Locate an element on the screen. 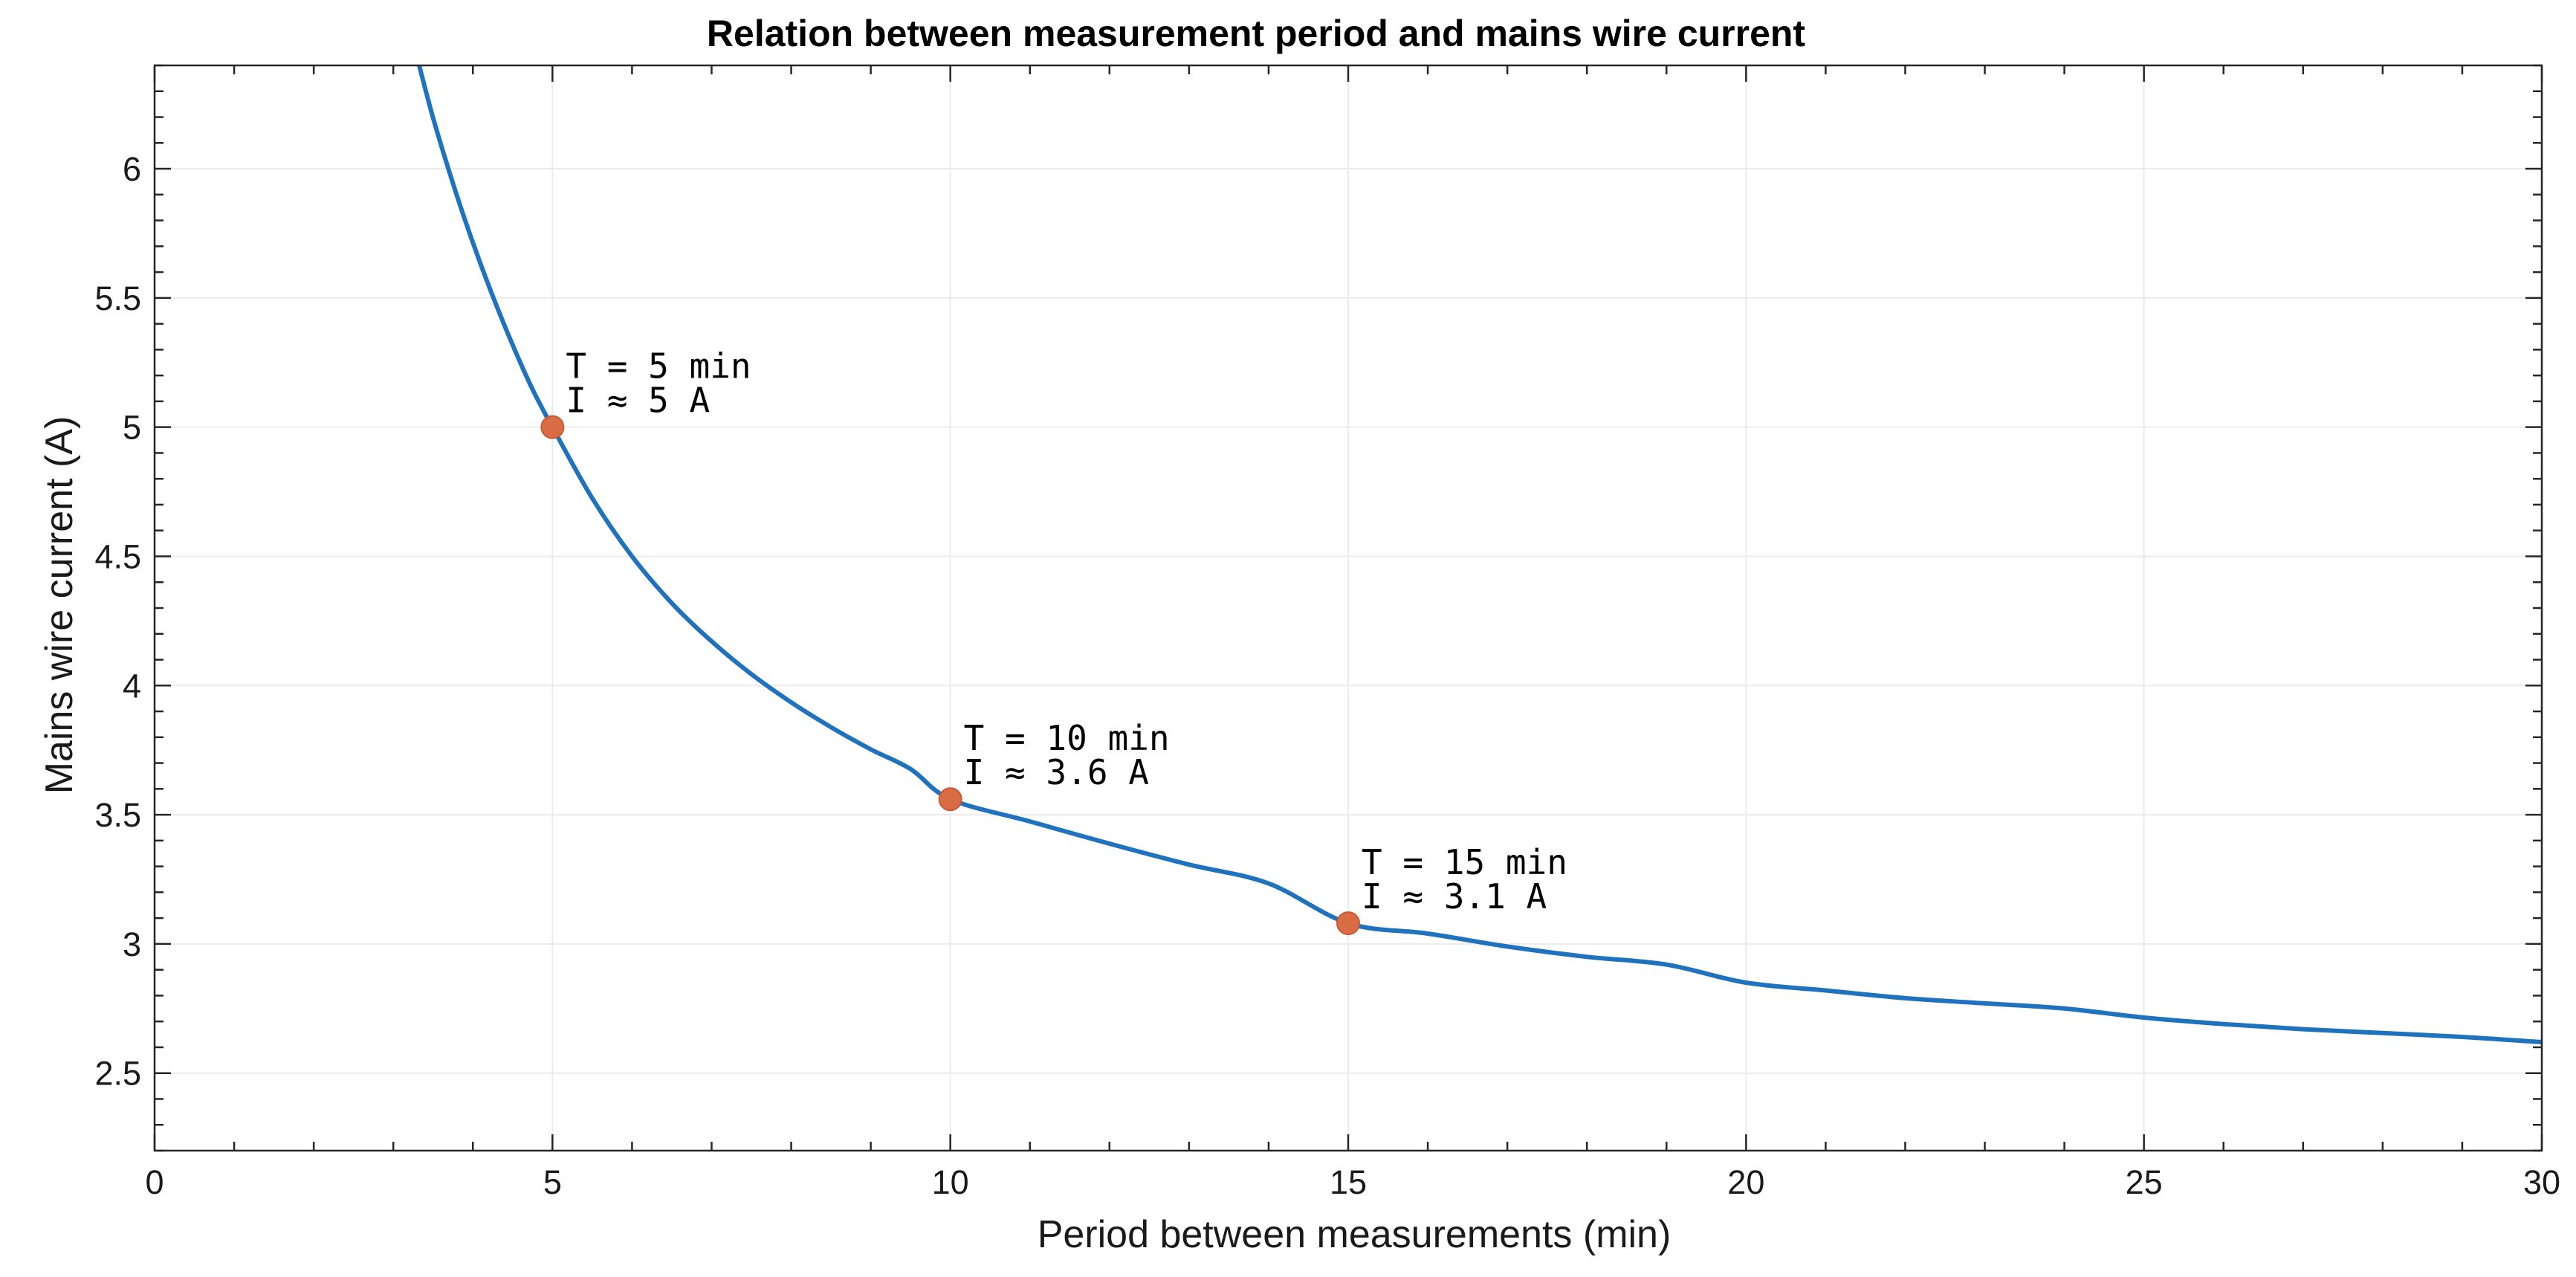  annotation-current: I ≈ 3.6 A is located at coordinates (1056, 772).